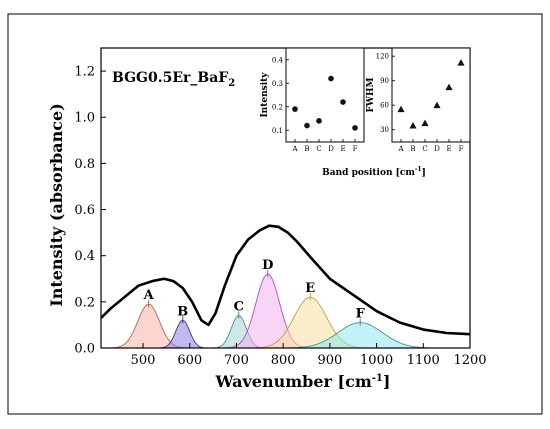 Image resolution: width=550 pixels, height=429 pixels. I want to click on inset-x-axis-title: Band position [cm-1], so click(374, 172).